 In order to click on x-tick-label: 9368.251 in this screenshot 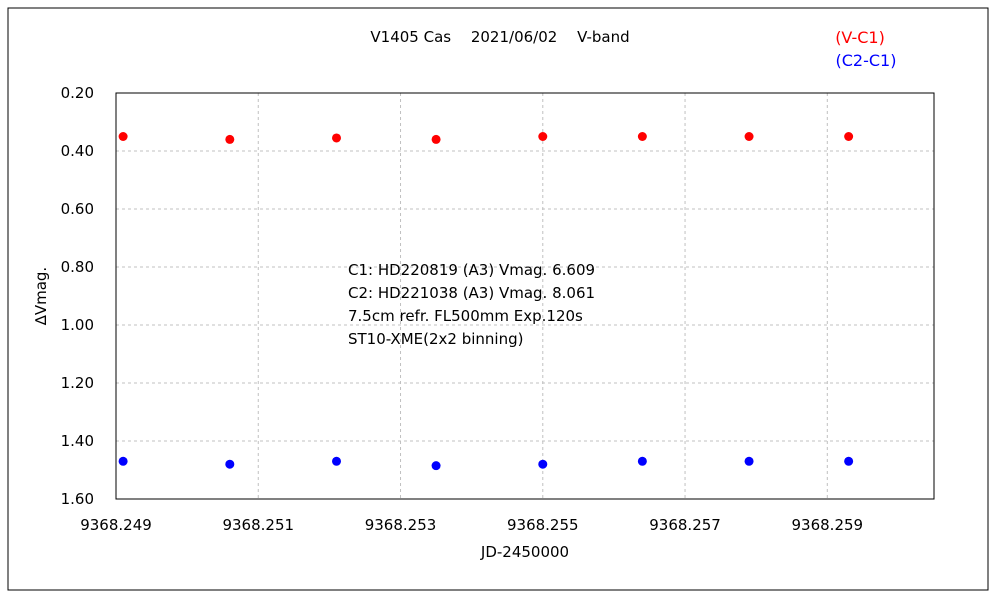, I will do `click(258, 525)`.